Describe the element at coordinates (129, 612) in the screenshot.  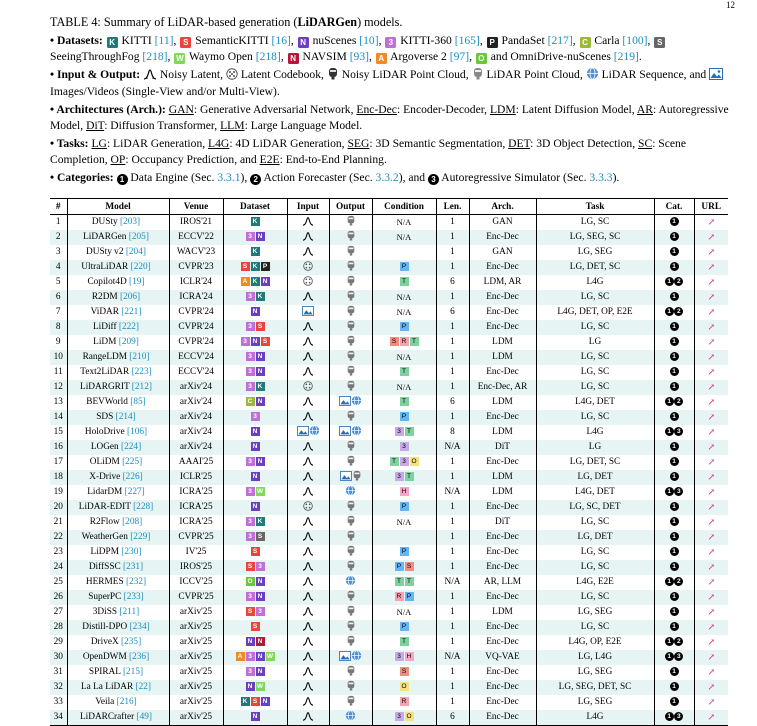
I see `citation: [211]` at that location.